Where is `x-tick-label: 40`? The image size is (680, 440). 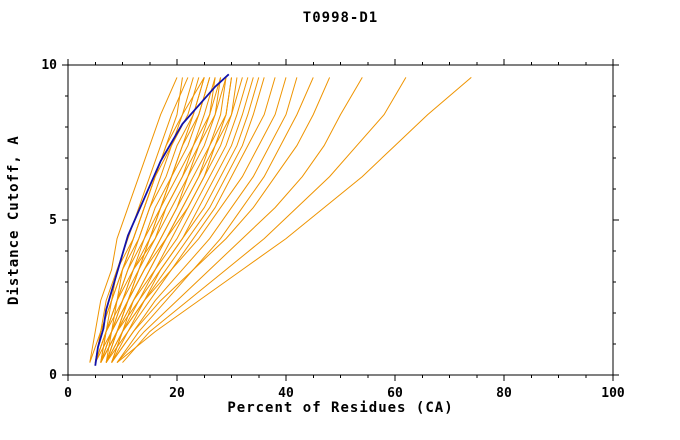 x-tick-label: 40 is located at coordinates (286, 393).